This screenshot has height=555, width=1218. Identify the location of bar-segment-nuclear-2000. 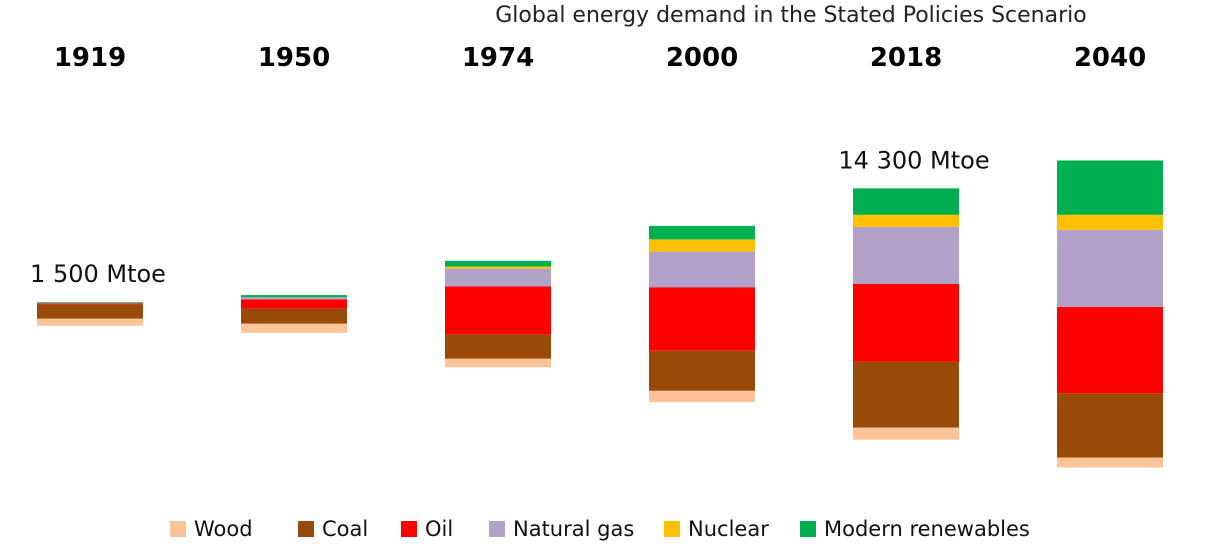
(702, 245).